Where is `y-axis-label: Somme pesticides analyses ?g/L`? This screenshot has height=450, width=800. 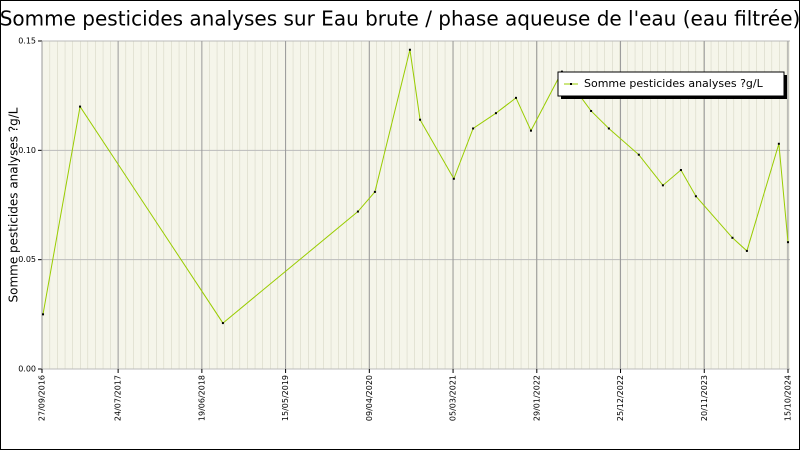 y-axis-label: Somme pesticides analyses ?g/L is located at coordinates (14, 204).